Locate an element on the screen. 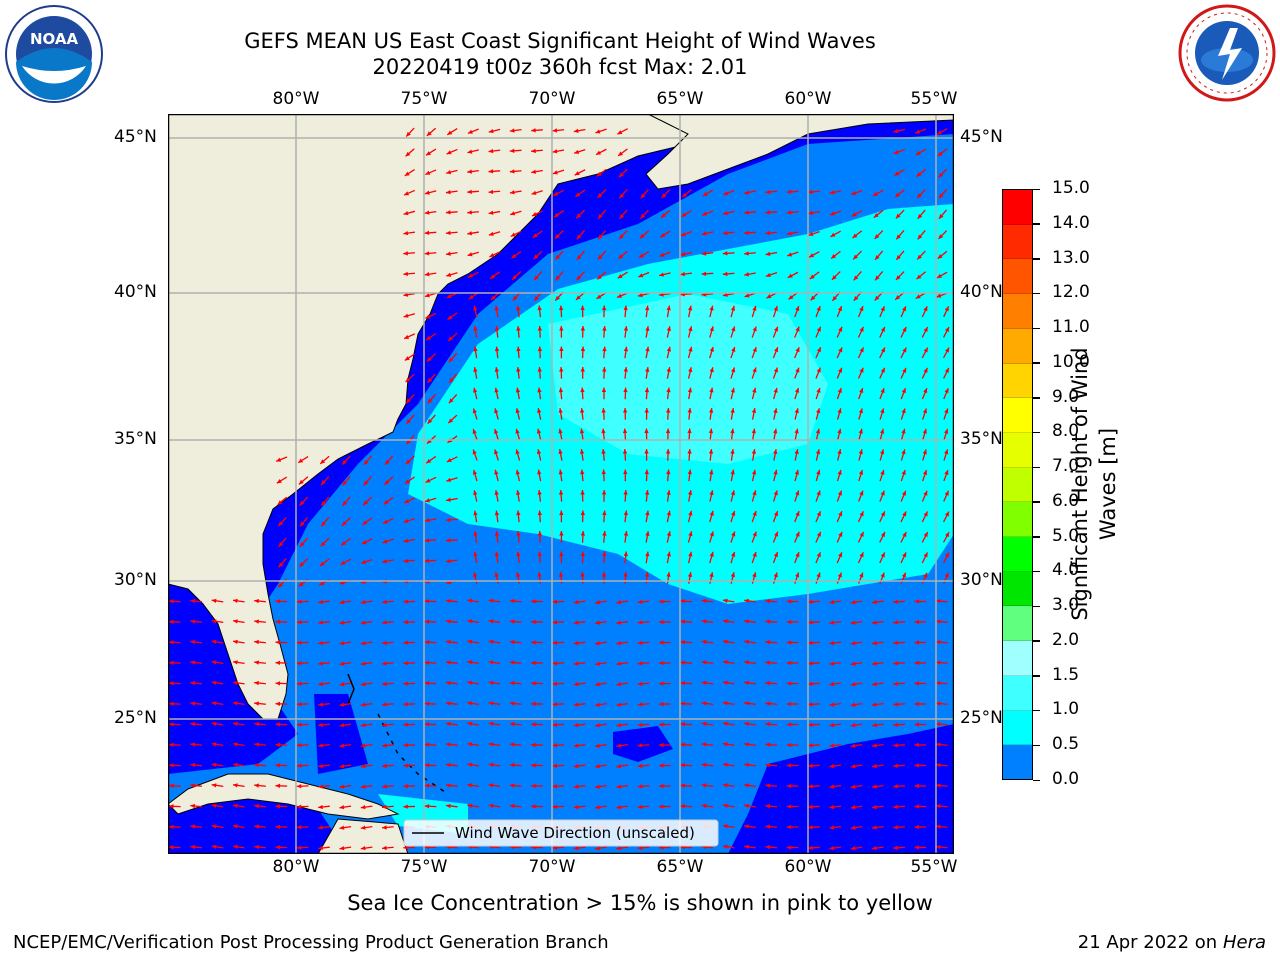 This screenshot has height=960, width=1280. colorbar-cell is located at coordinates (1017, 381).